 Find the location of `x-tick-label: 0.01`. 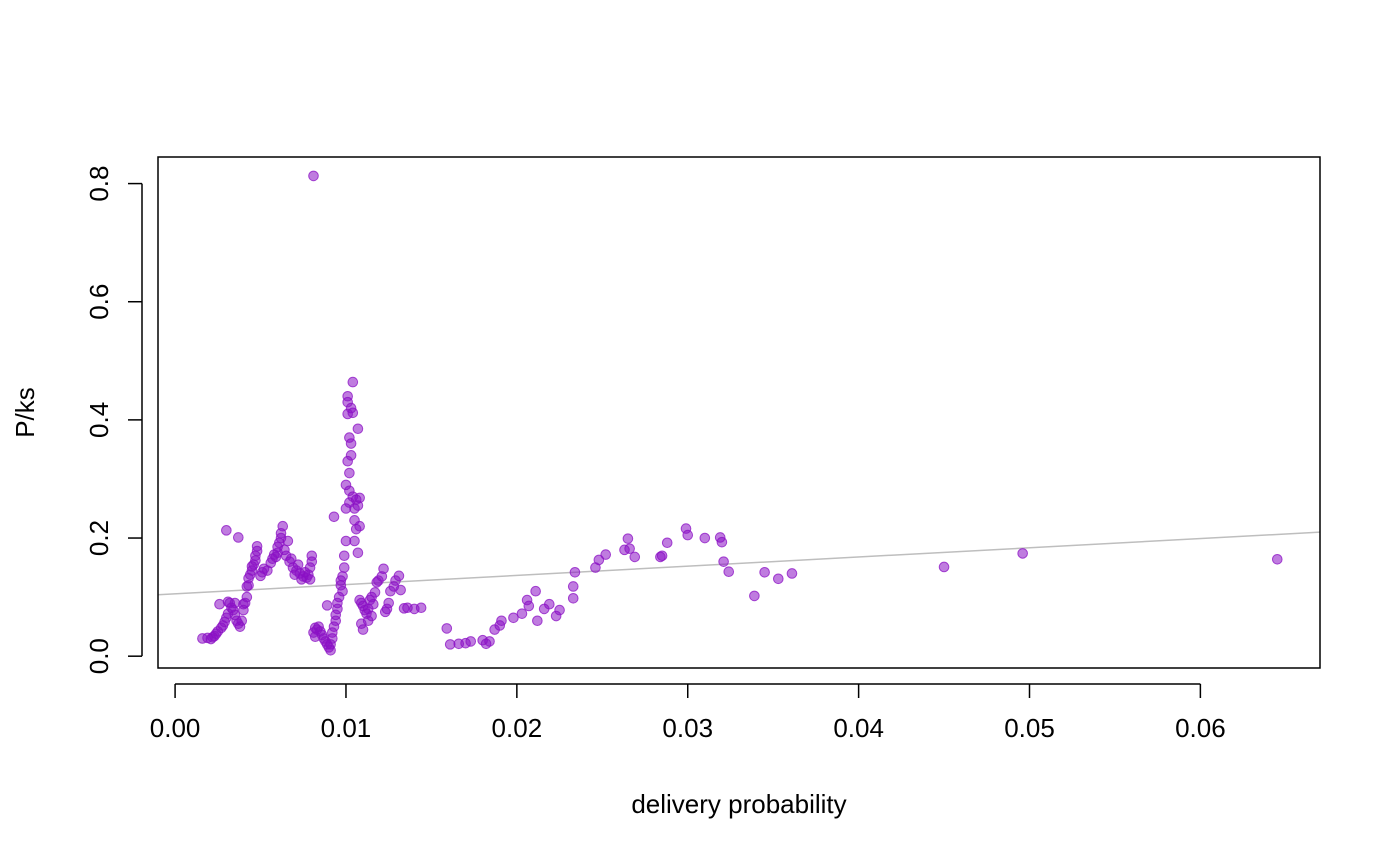

x-tick-label: 0.01 is located at coordinates (346, 728).